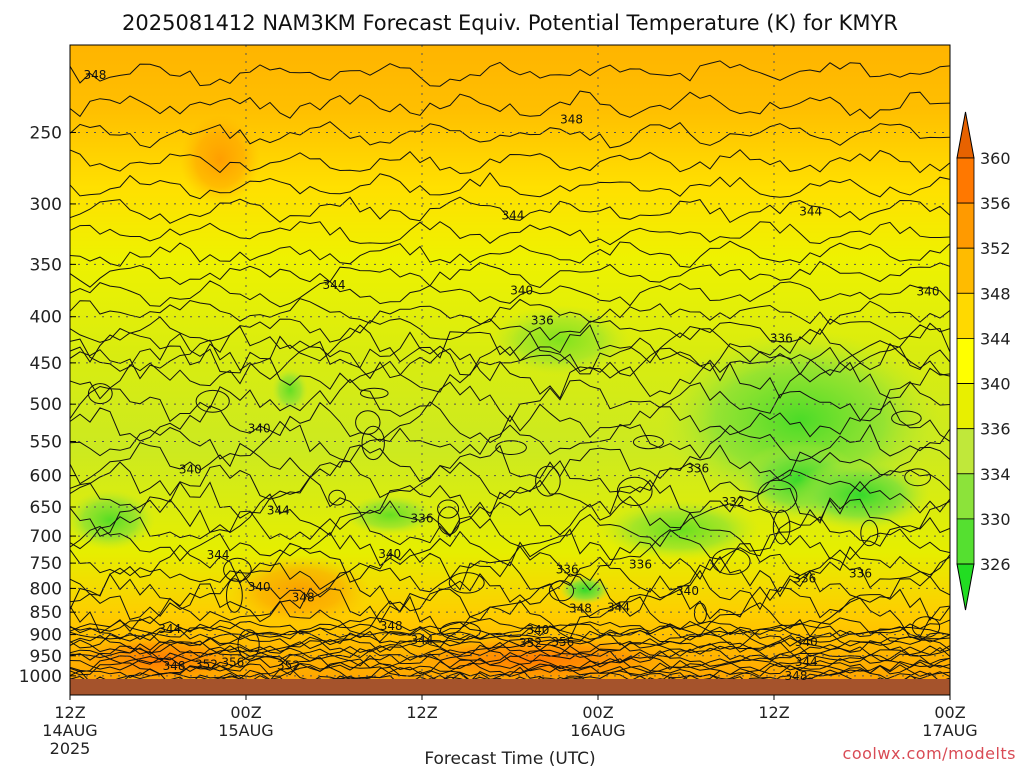 Image resolution: width=1024 pixels, height=768 pixels. I want to click on y-tick-label: 700, so click(46, 537).